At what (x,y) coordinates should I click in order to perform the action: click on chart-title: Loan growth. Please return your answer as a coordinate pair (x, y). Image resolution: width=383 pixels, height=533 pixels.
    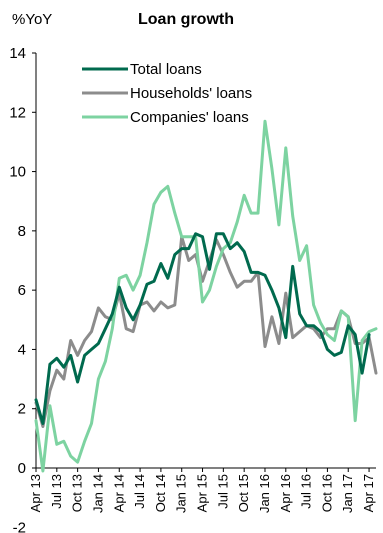
    Looking at the image, I should click on (186, 19).